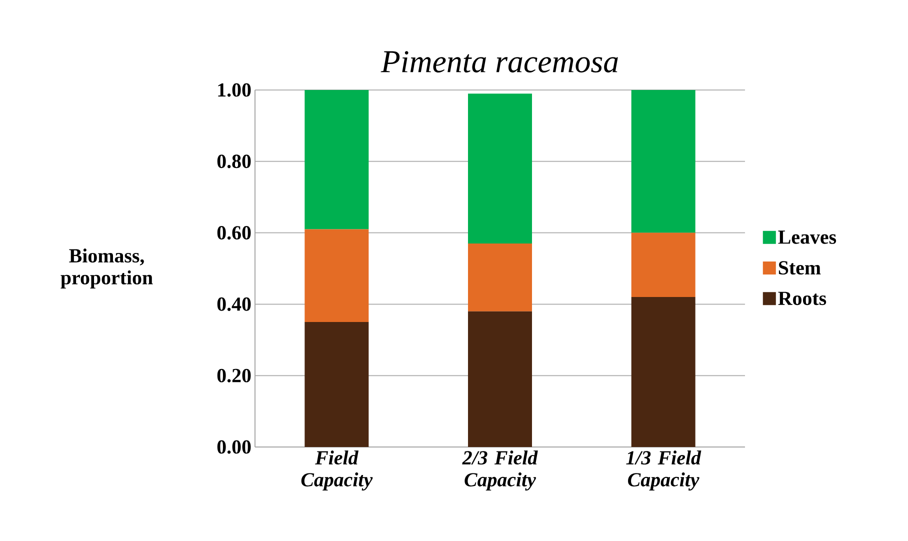 This screenshot has width=908, height=541. I want to click on y-tick-label: 1.00, so click(234, 90).